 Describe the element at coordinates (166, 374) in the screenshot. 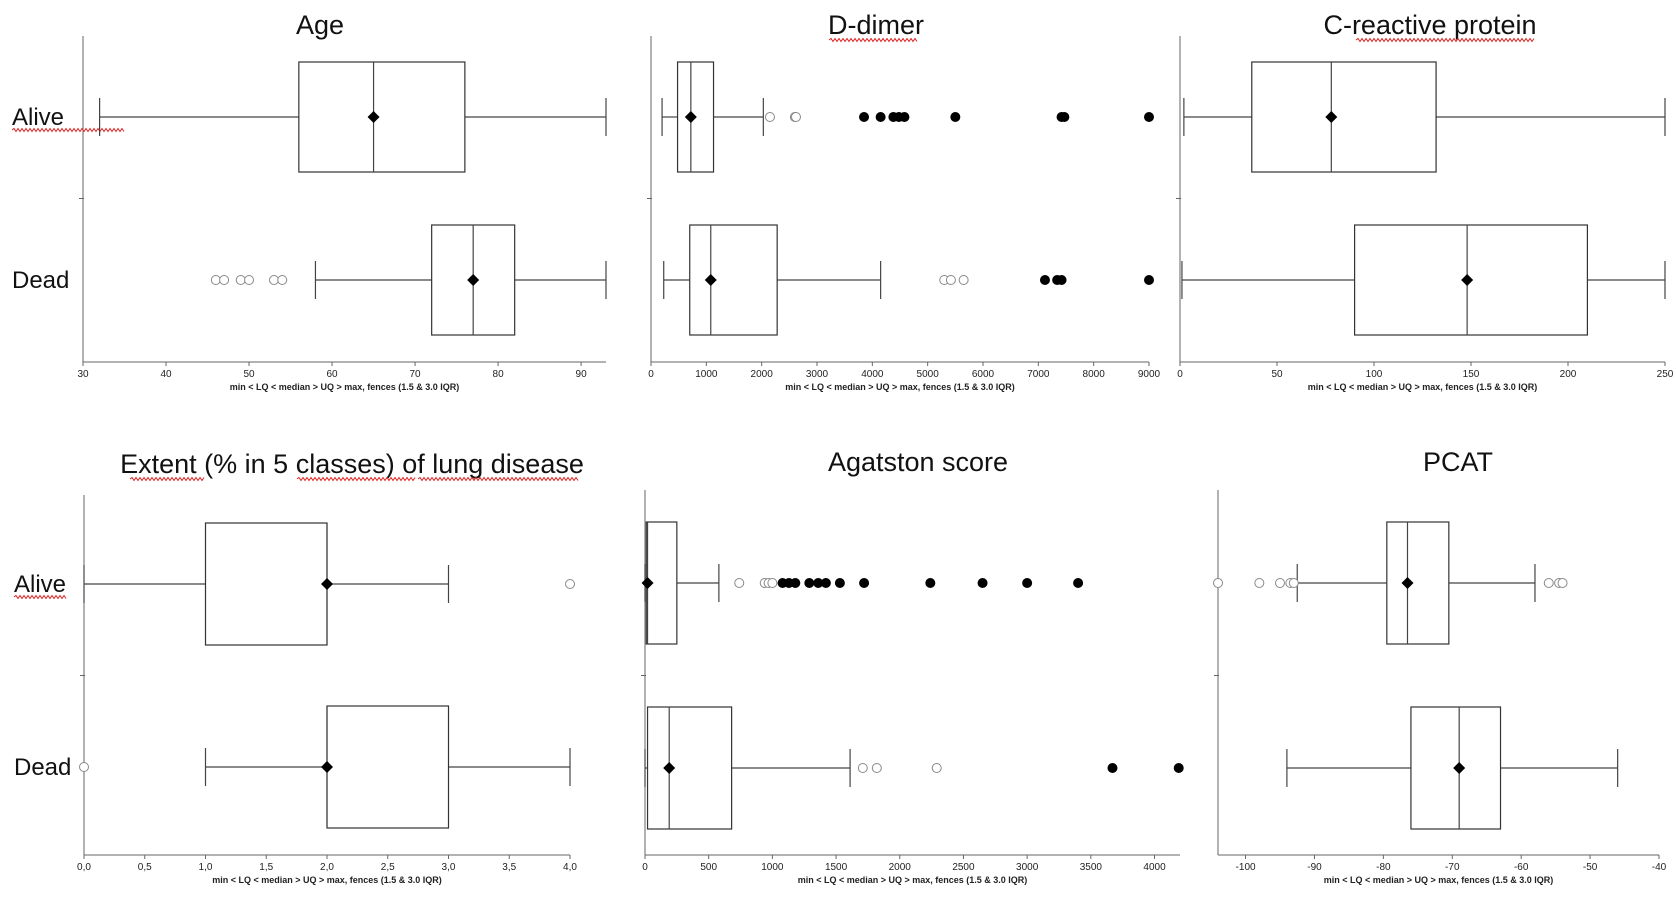

I see `x-tick-label: 40` at that location.